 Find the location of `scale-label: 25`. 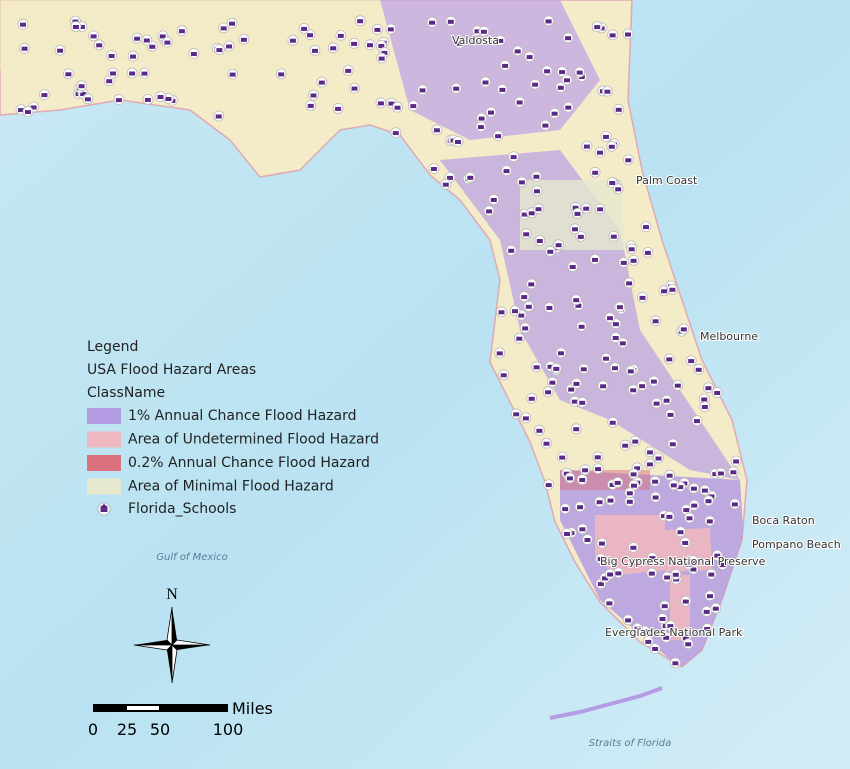

scale-label: 25 is located at coordinates (127, 729).